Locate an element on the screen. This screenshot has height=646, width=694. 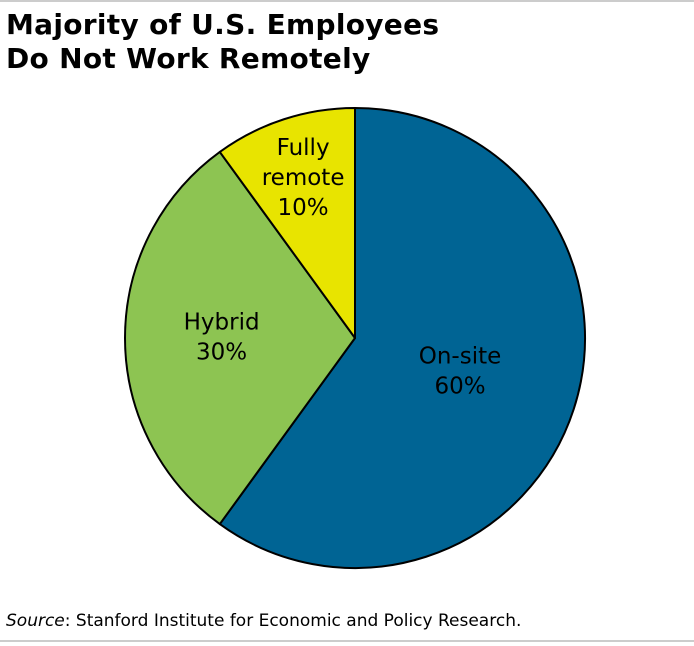
slice-label-line: On-site is located at coordinates (460, 357).